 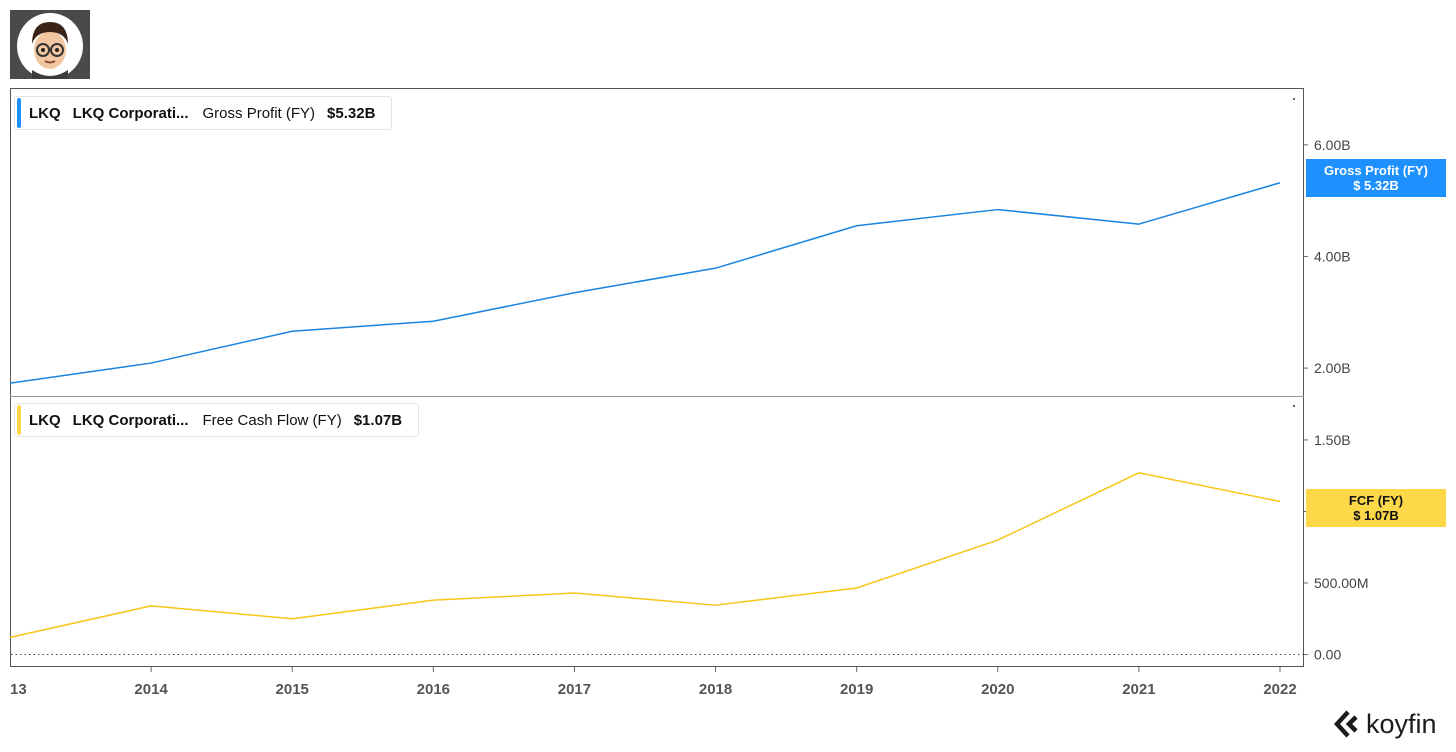 I want to click on x-tick-label: 2015, so click(x=292, y=689).